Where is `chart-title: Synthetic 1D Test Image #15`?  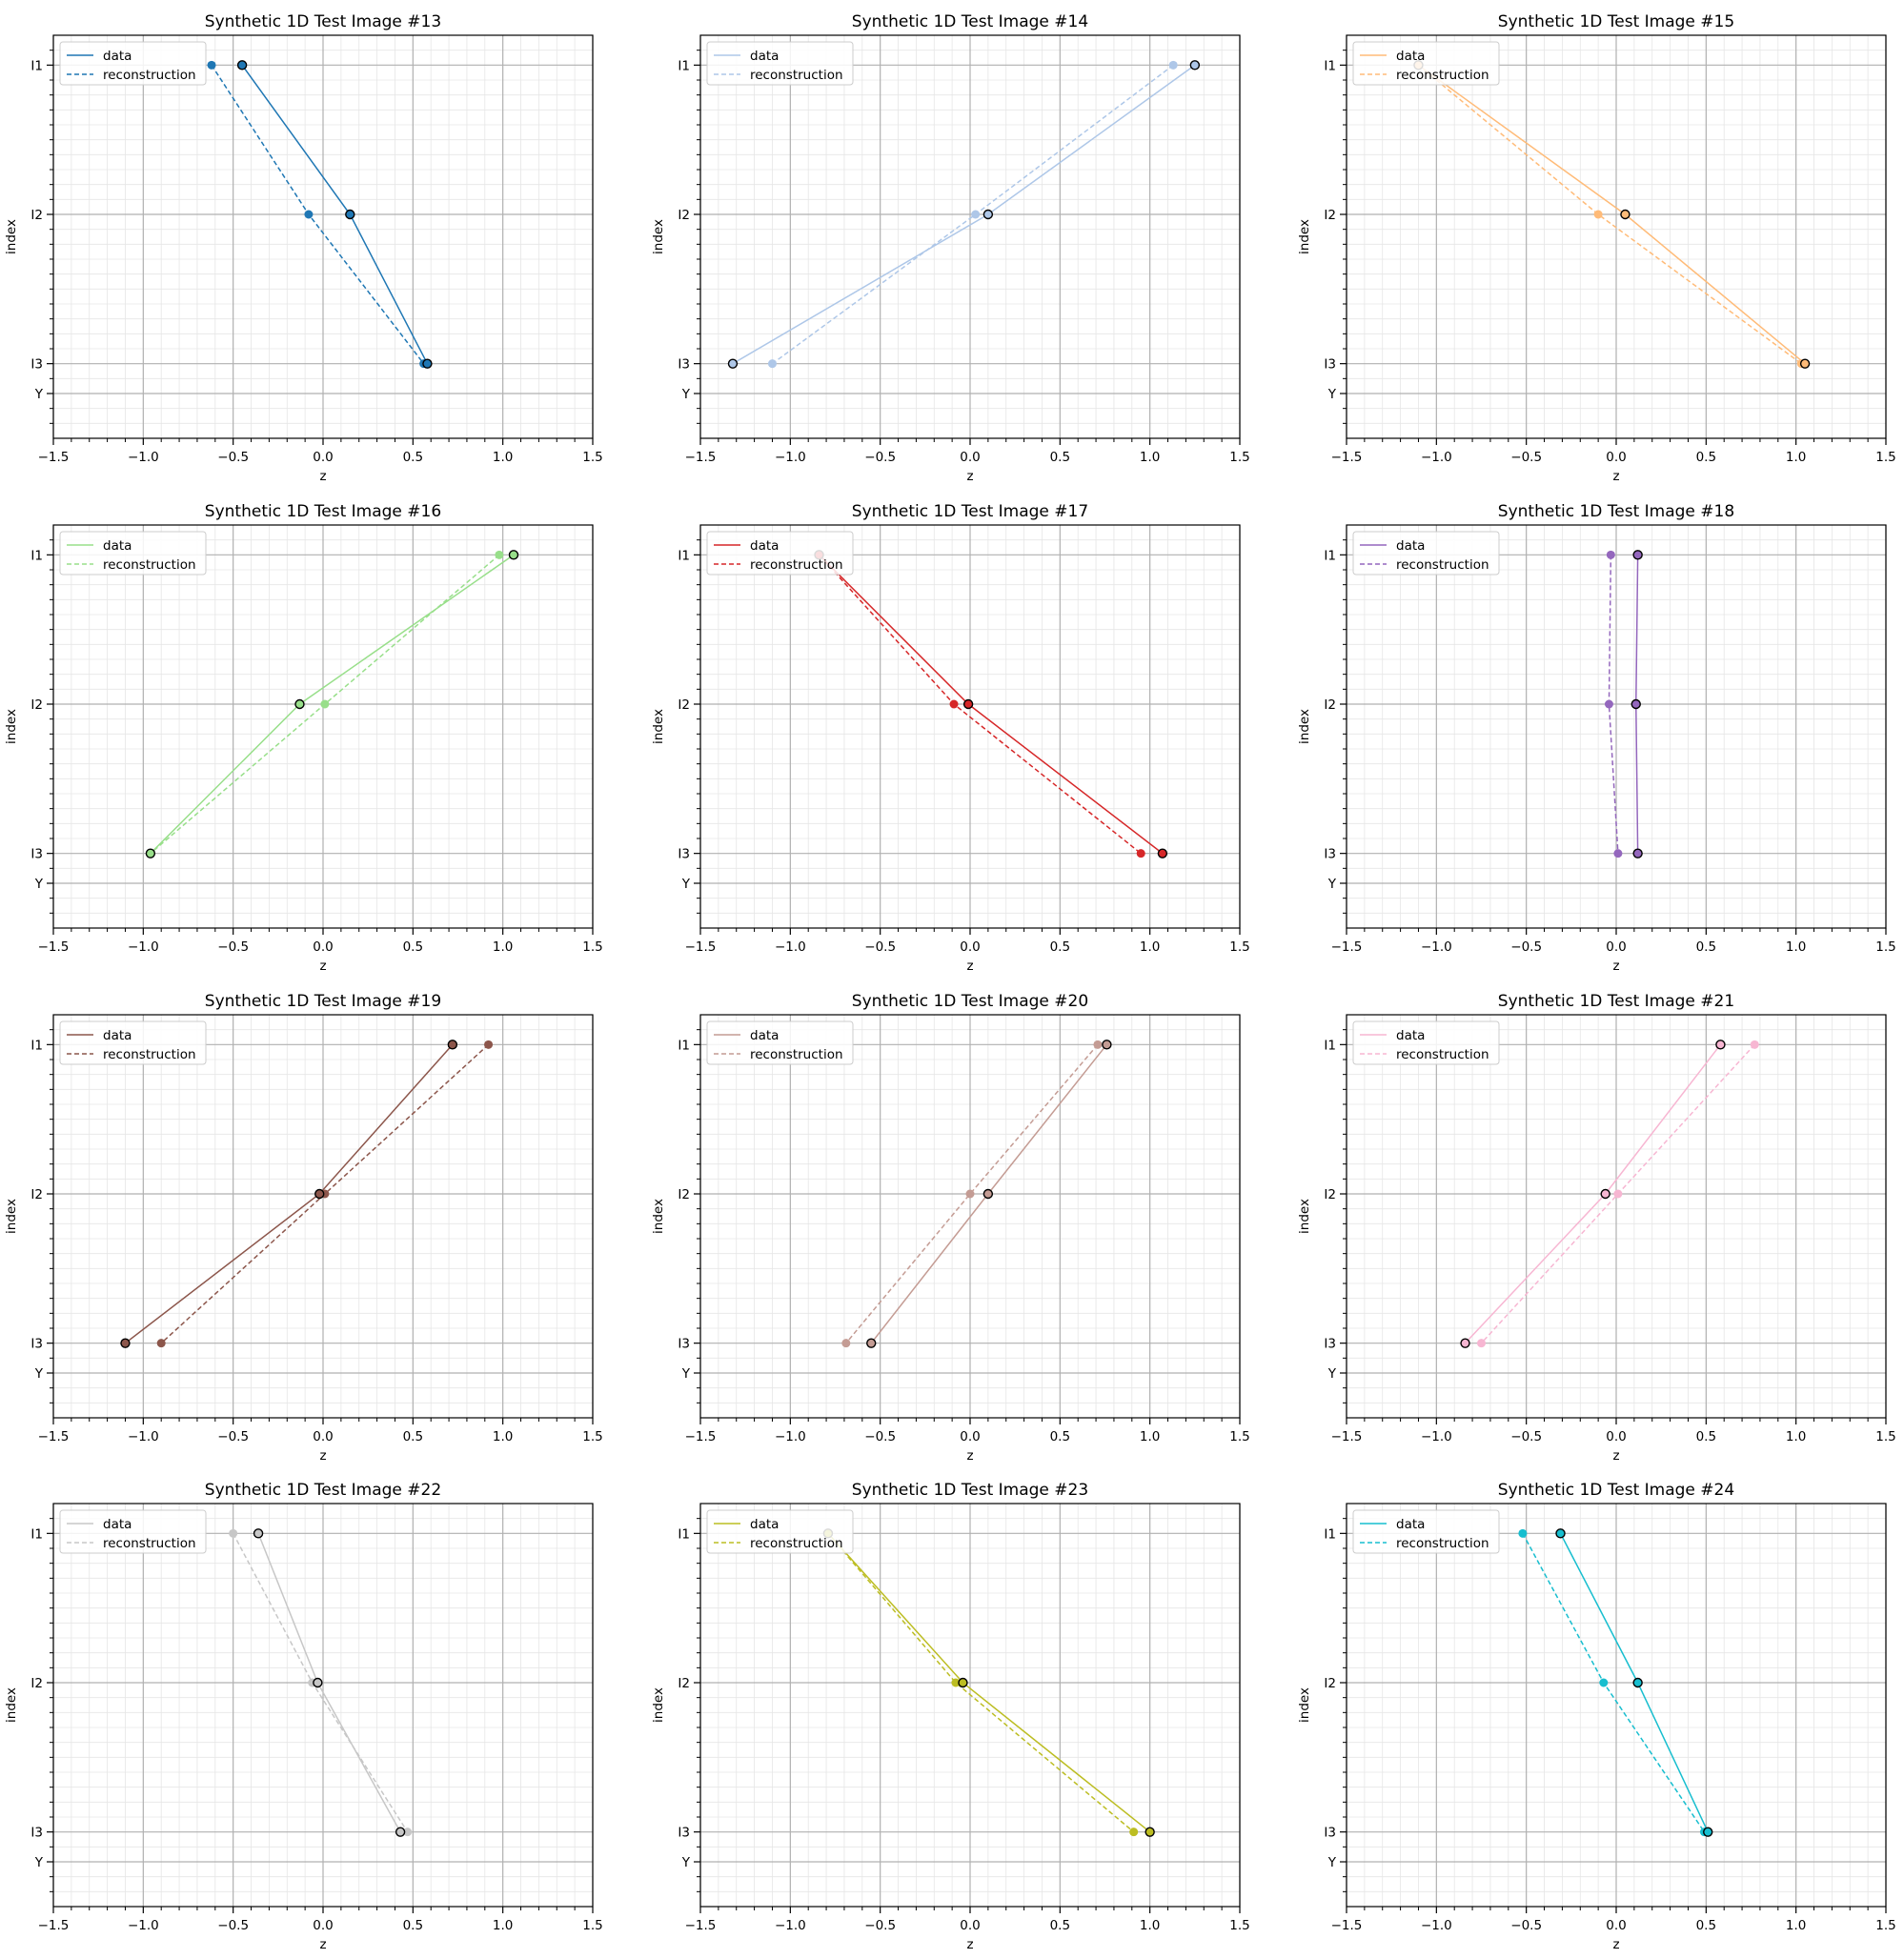
chart-title: Synthetic 1D Test Image #15 is located at coordinates (1616, 21).